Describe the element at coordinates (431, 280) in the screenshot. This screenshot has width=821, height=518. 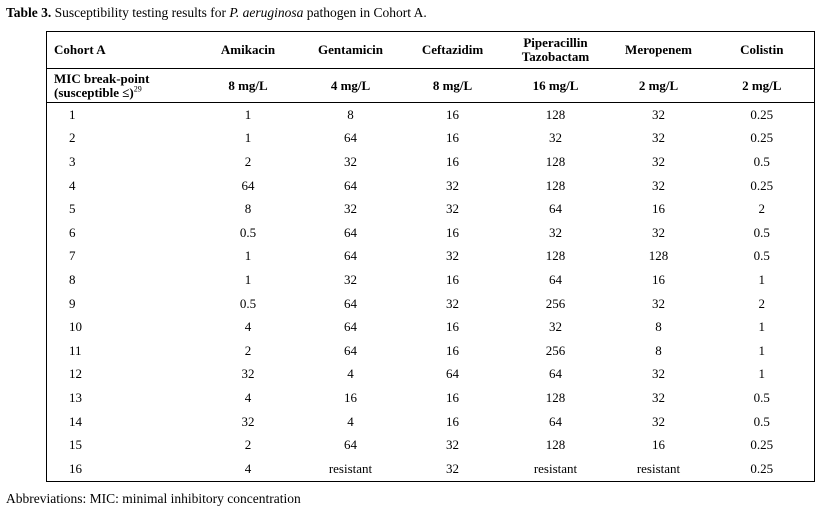
I see `table-row: 8 1 32 16 64 16 1` at that location.